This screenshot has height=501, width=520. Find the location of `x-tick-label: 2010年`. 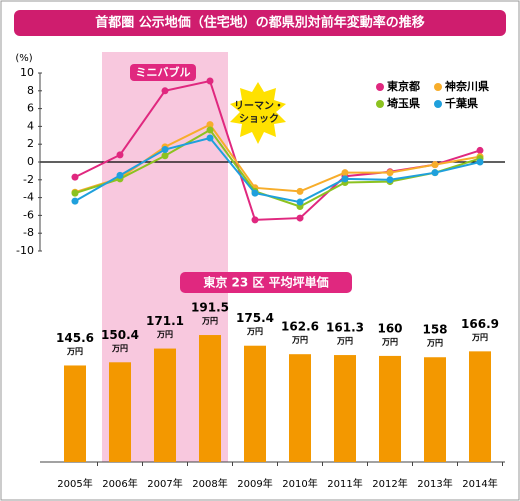

x-tick-label: 2010年 is located at coordinates (299, 483).